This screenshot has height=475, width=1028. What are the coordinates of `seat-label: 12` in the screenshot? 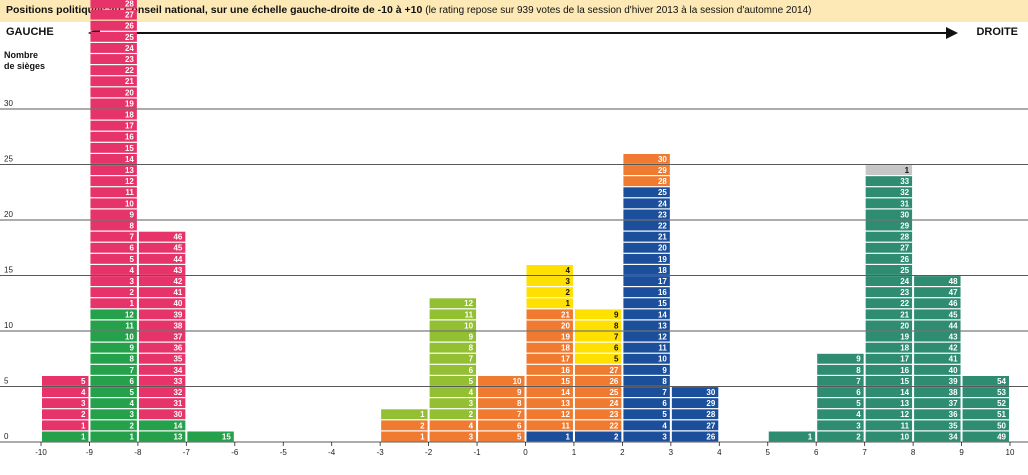 It's located at (662, 337).